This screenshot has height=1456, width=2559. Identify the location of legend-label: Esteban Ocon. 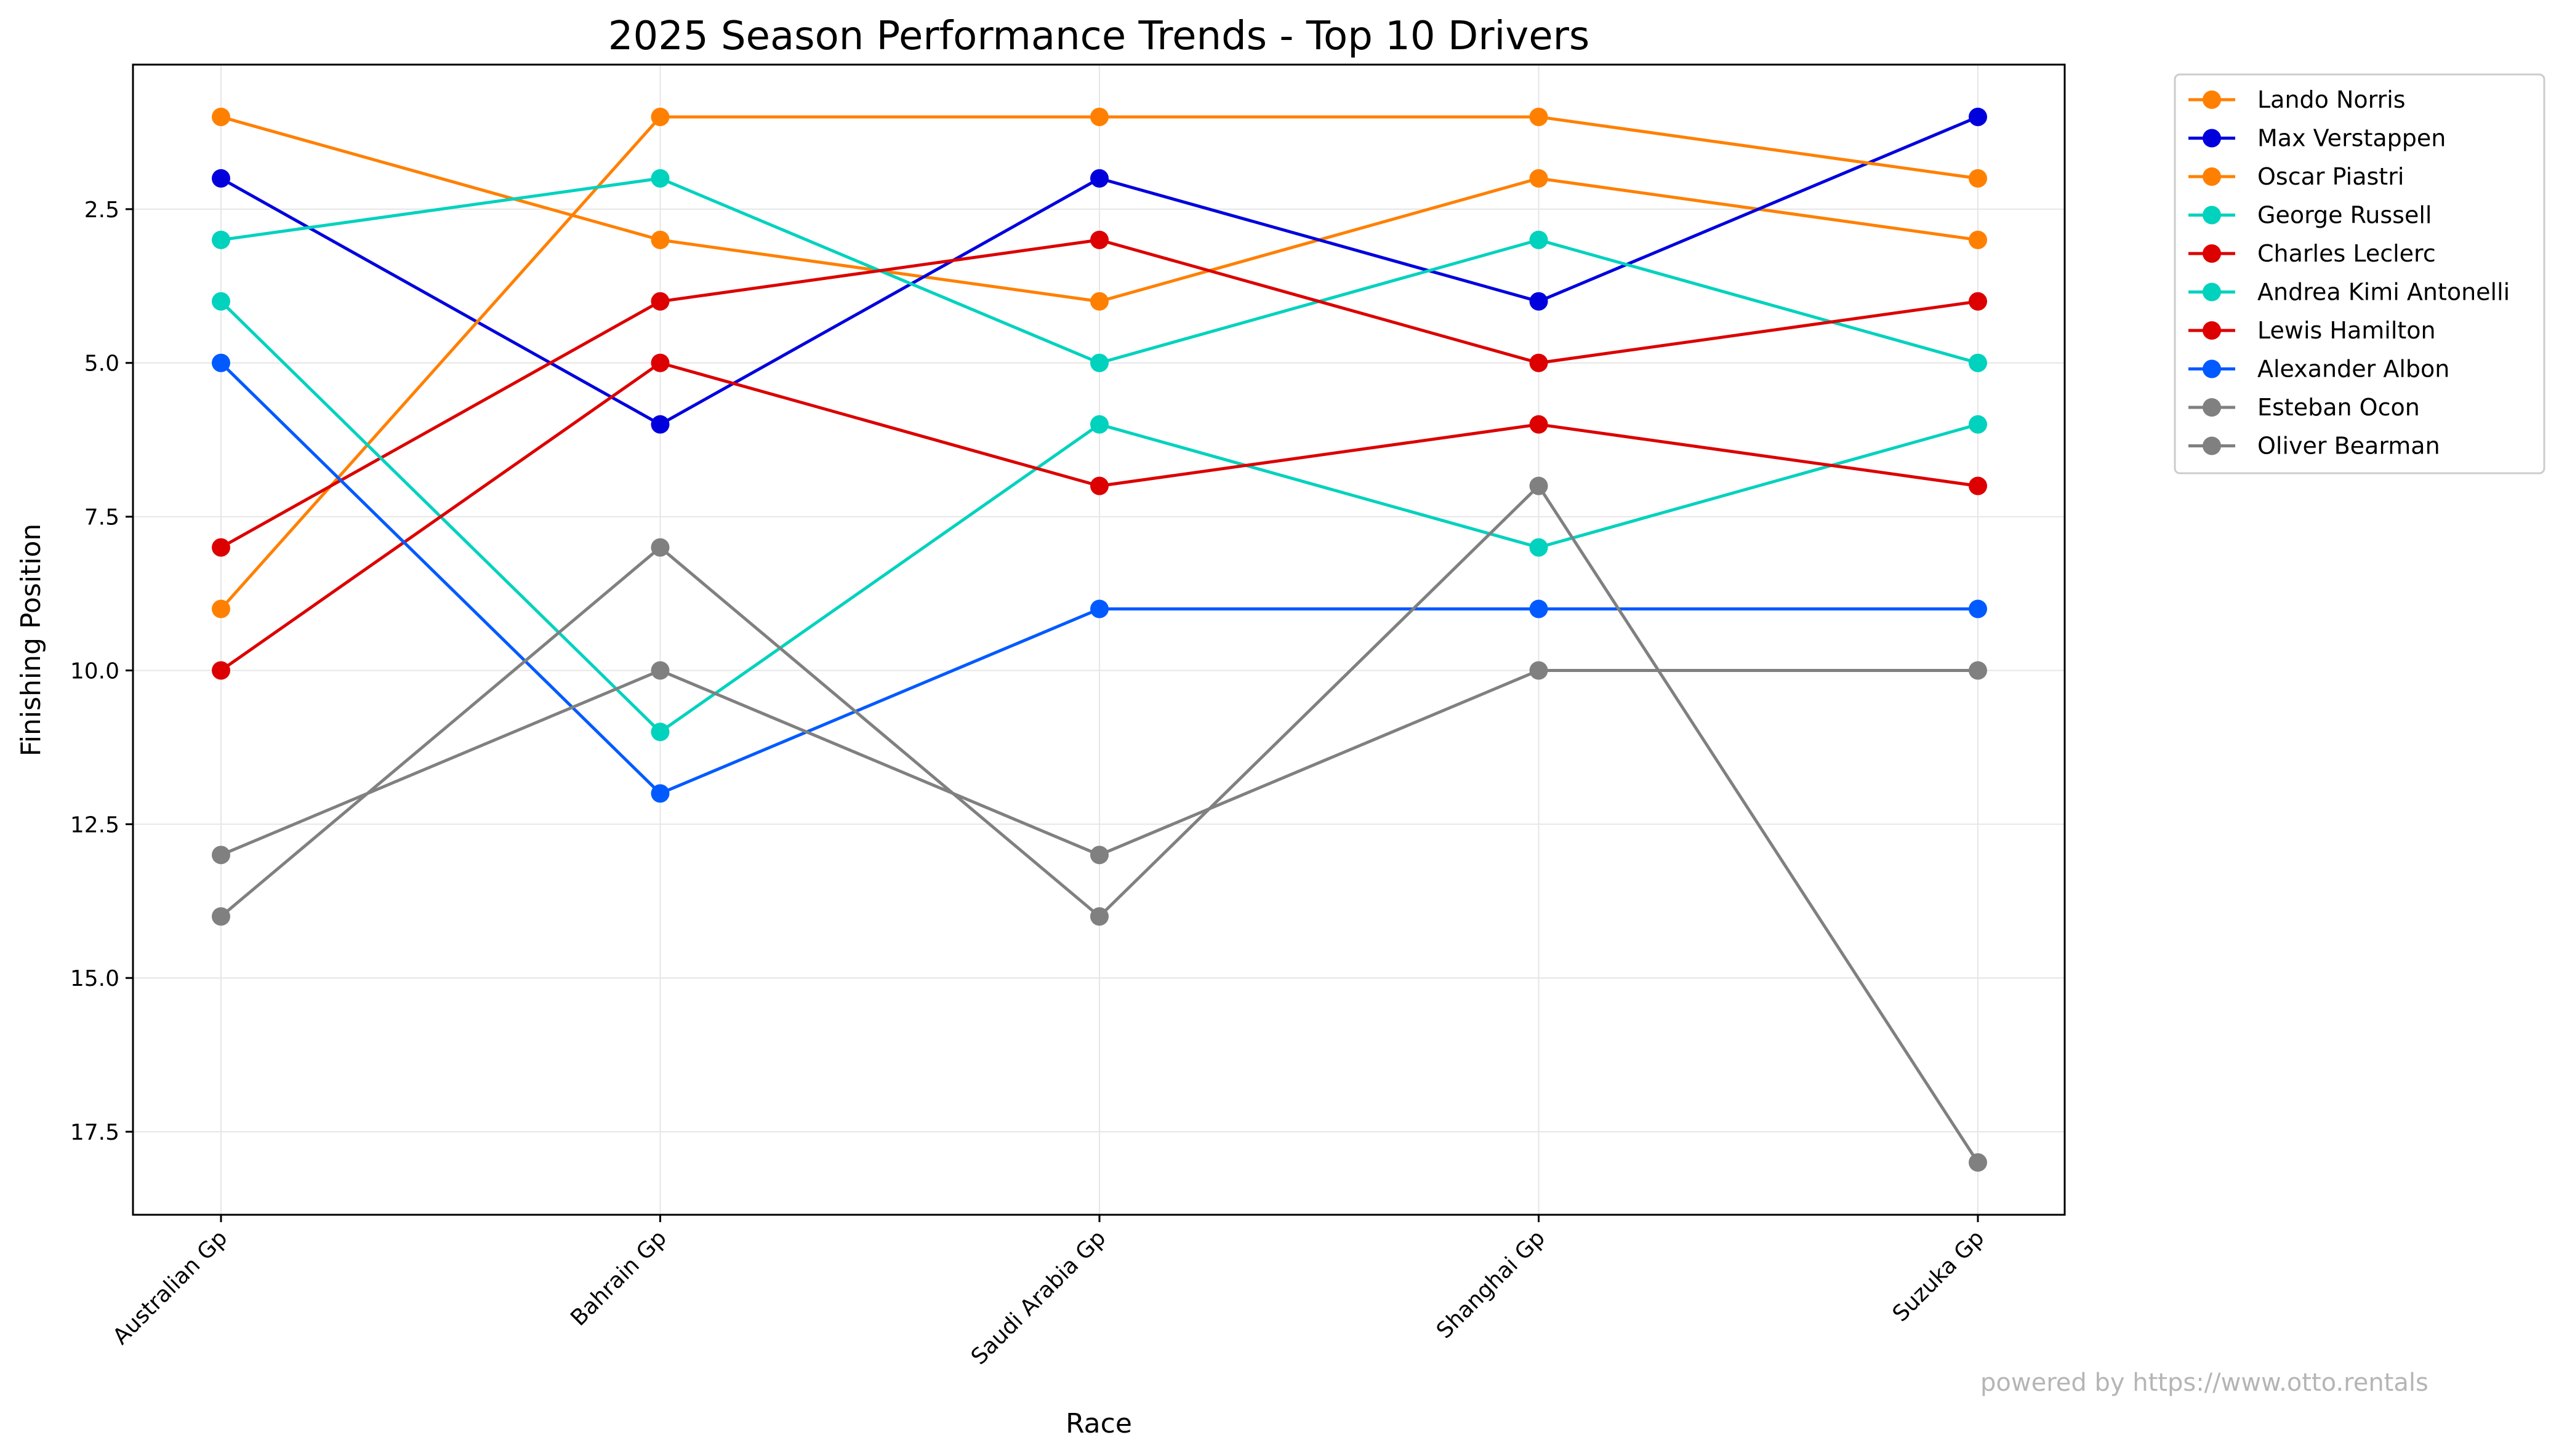
(2338, 407).